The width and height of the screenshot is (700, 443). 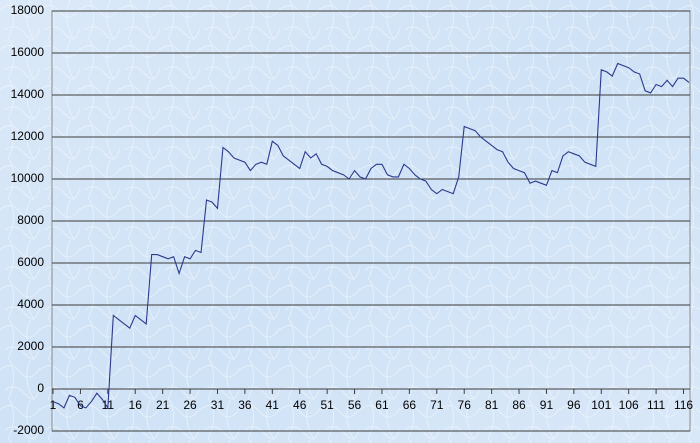 I want to click on x-tick-label: 36, so click(x=245, y=405).